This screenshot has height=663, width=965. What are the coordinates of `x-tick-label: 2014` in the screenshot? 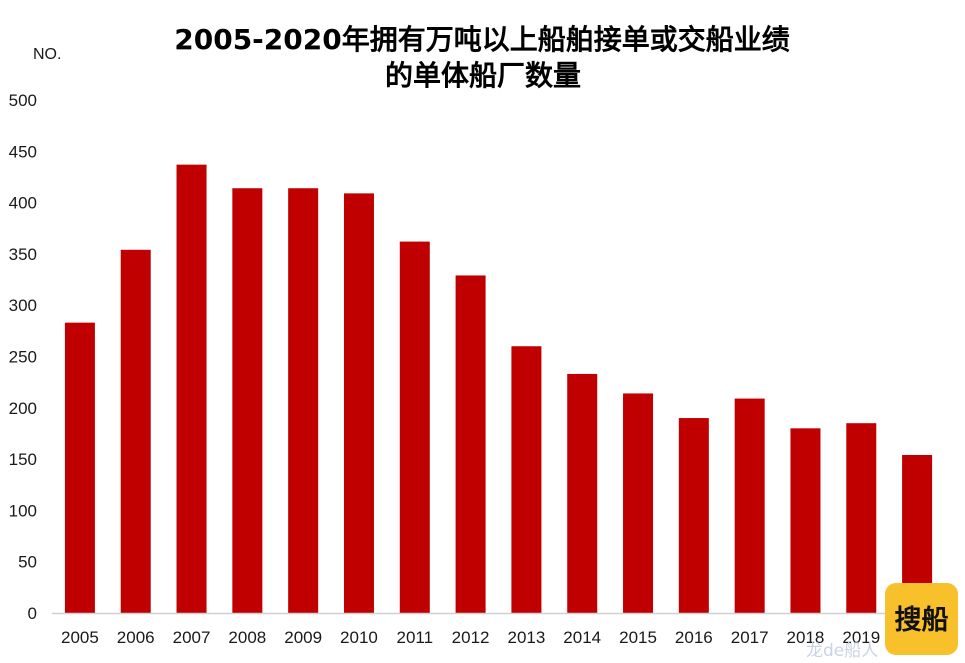 It's located at (582, 637).